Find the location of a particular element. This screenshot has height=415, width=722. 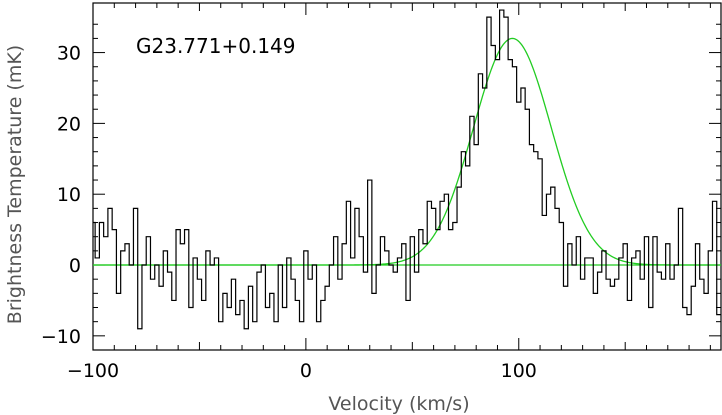

y-tick-label: 0 is located at coordinates (75, 266).